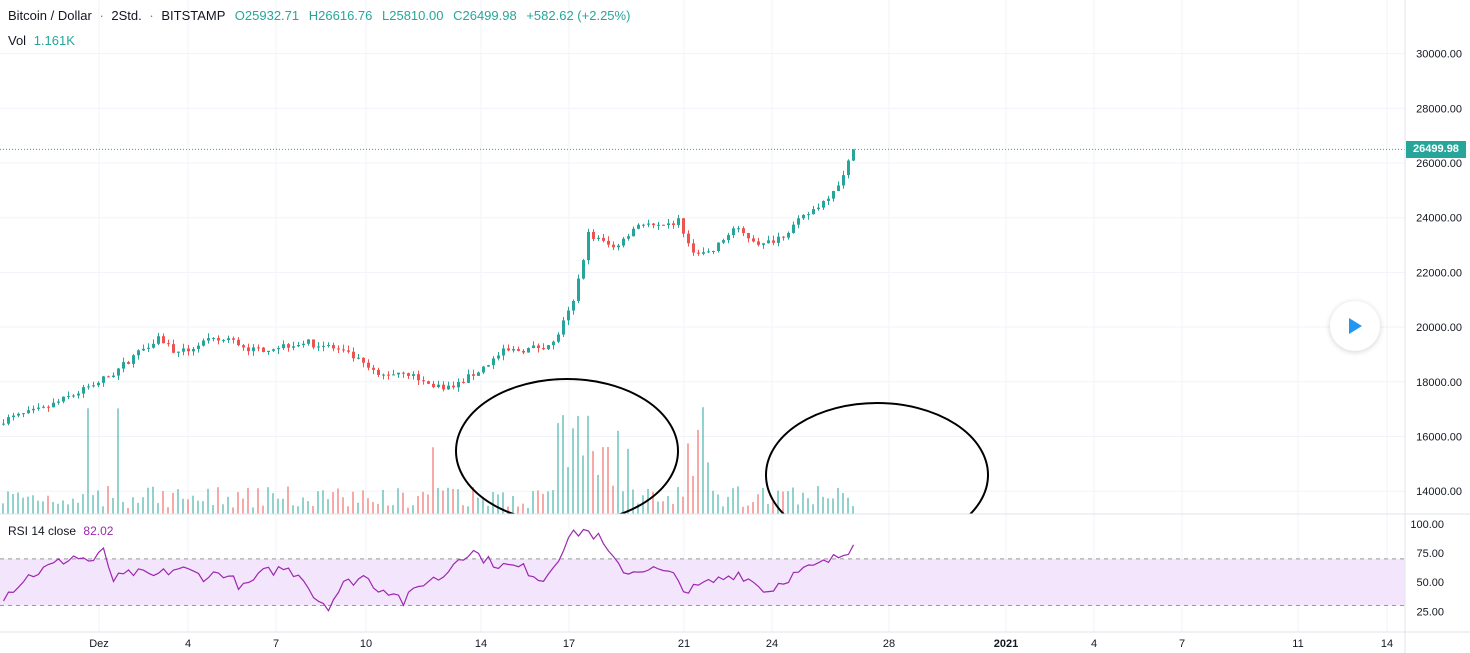  I want to click on time-tick-label: 4, so click(1094, 644).